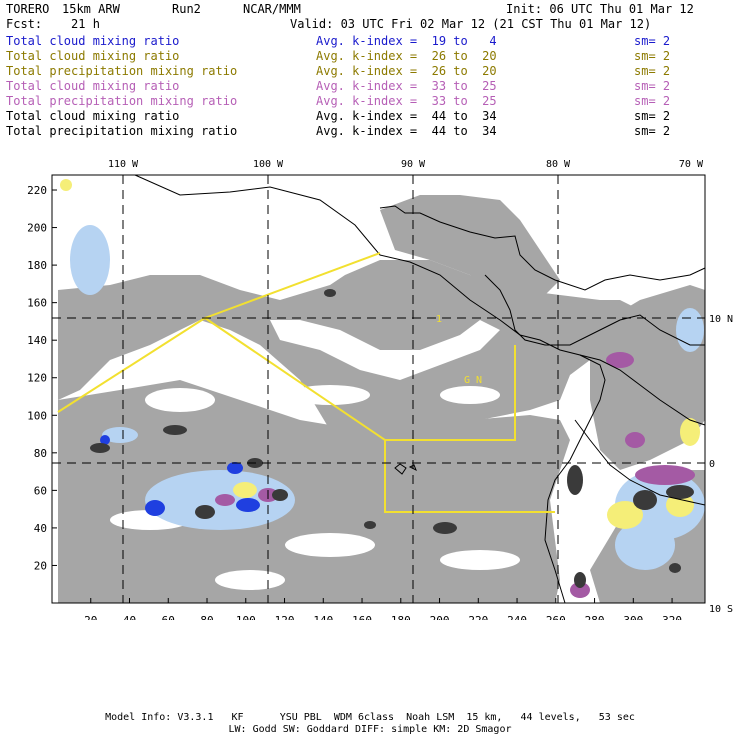  Describe the element at coordinates (413, 164) in the screenshot. I see `longitude-label: 90 W` at that location.